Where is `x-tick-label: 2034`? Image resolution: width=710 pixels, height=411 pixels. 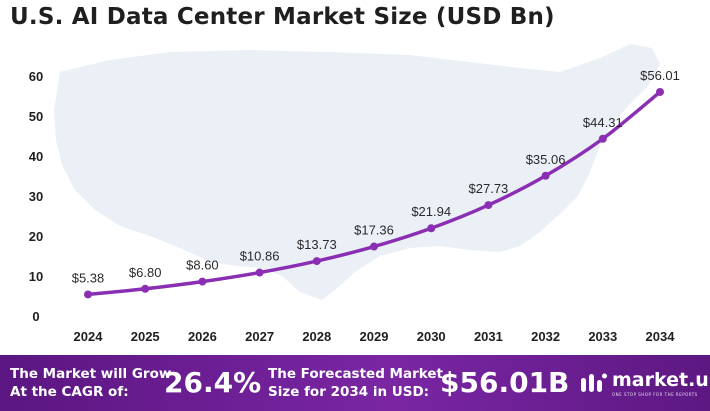
x-tick-label: 2034 is located at coordinates (661, 336).